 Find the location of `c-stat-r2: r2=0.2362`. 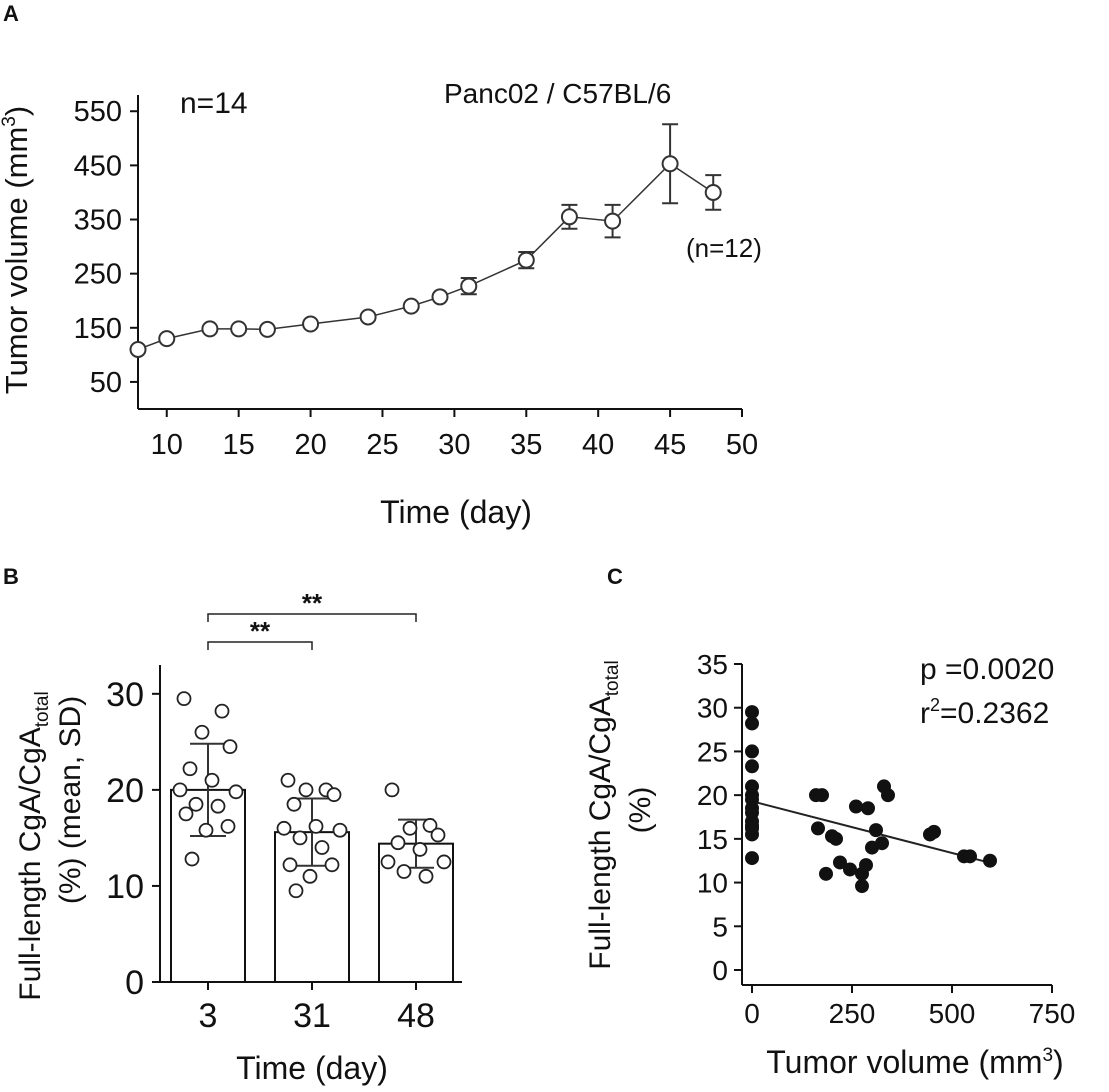

c-stat-r2: r2=0.2362 is located at coordinates (984, 712).